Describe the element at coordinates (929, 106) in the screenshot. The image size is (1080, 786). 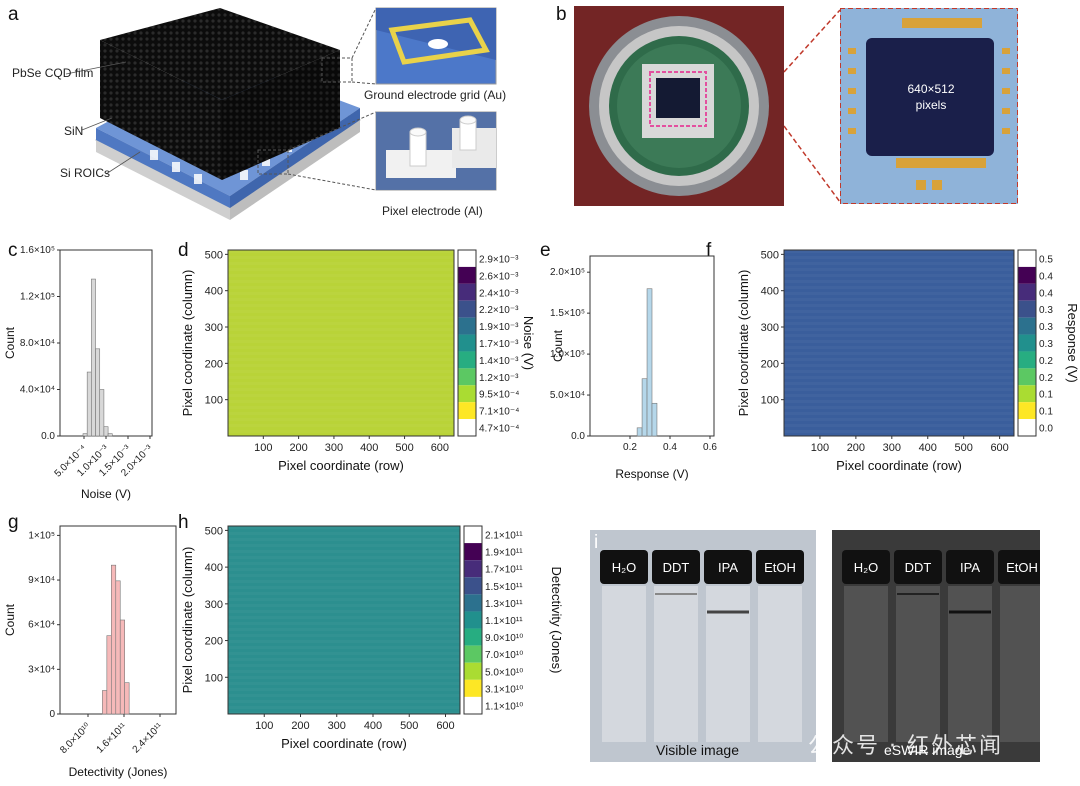
I see `sensor-closeup` at that location.